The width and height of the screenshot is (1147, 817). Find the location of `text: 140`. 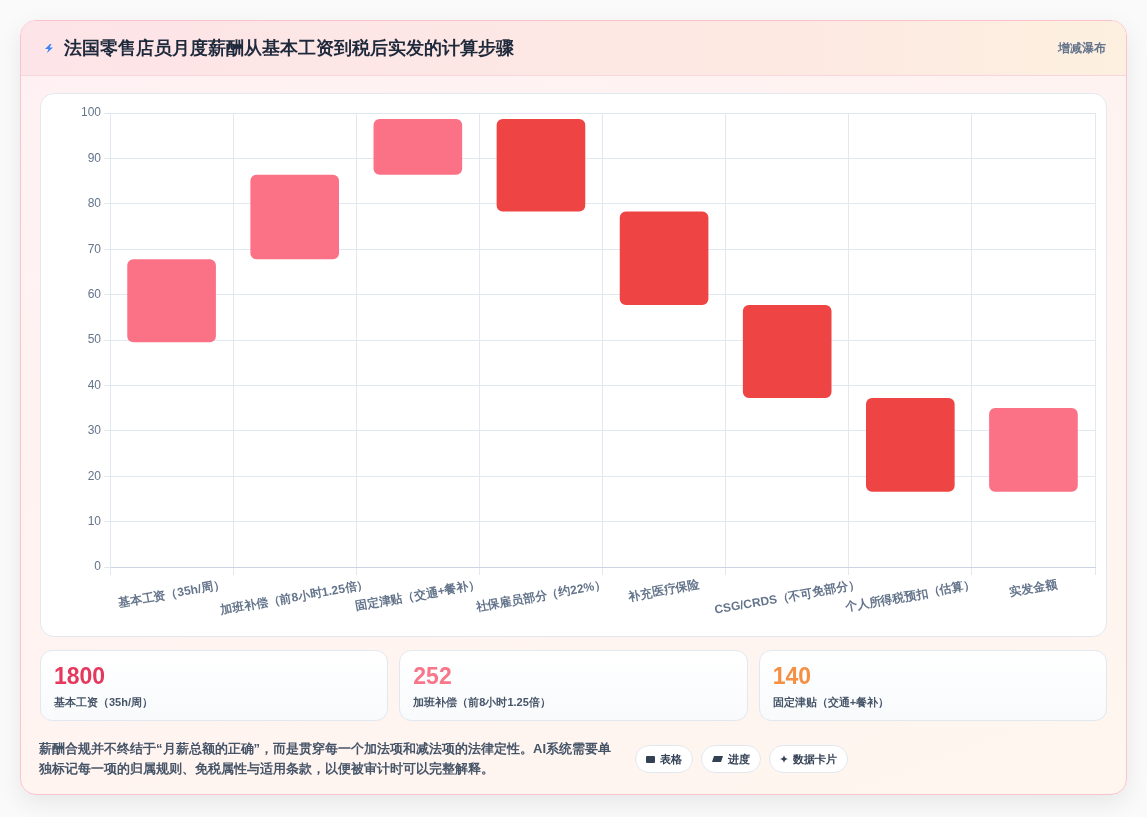

text: 140 is located at coordinates (792, 676).